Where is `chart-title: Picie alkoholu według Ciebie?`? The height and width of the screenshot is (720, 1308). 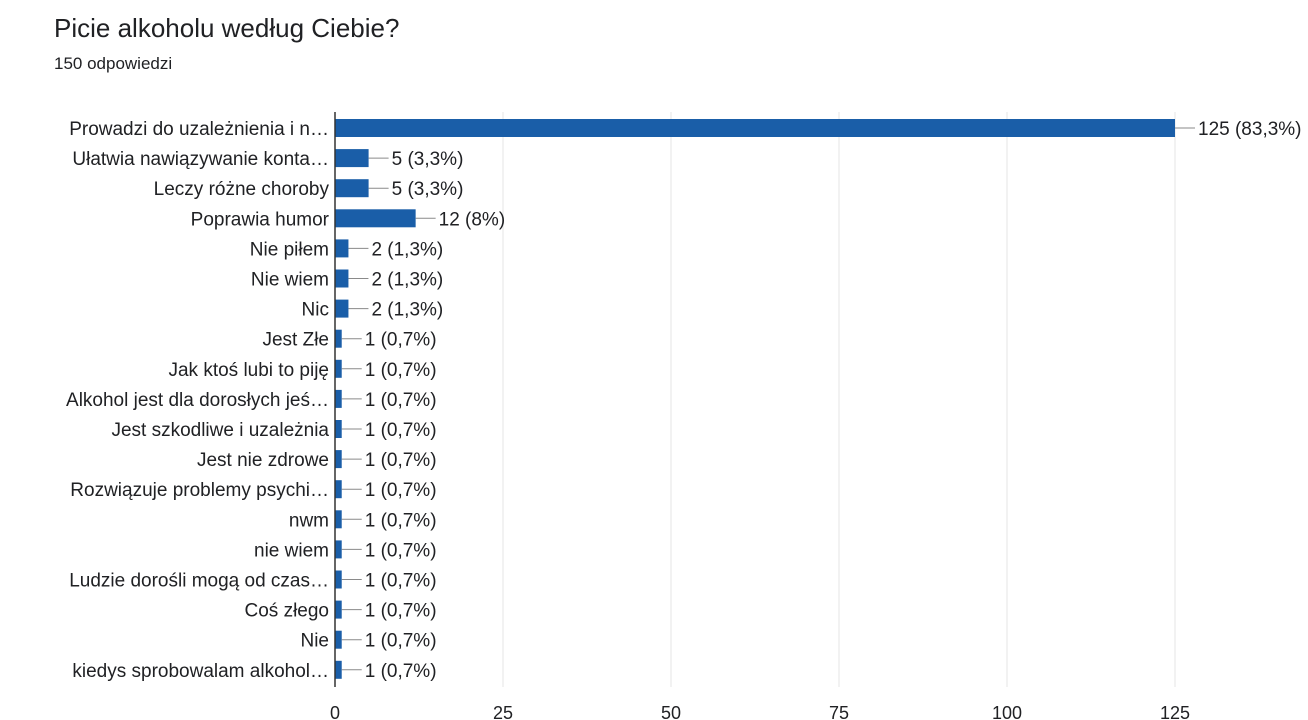
chart-title: Picie alkoholu według Ciebie? is located at coordinates (227, 28).